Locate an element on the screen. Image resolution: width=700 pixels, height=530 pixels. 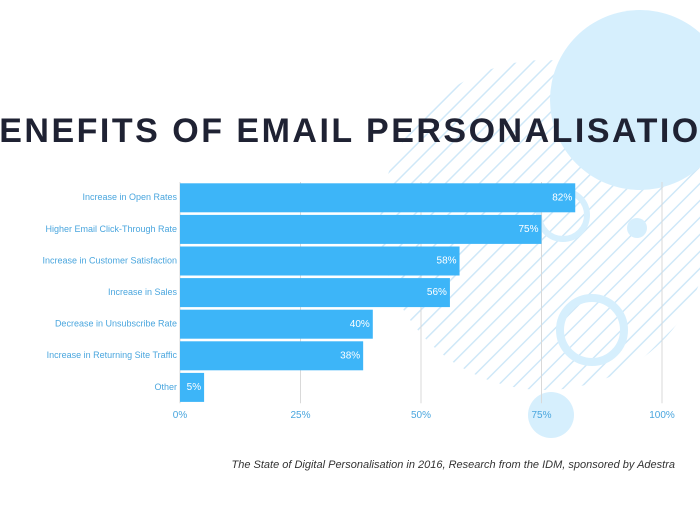
value-label: 40% is located at coordinates (360, 324).